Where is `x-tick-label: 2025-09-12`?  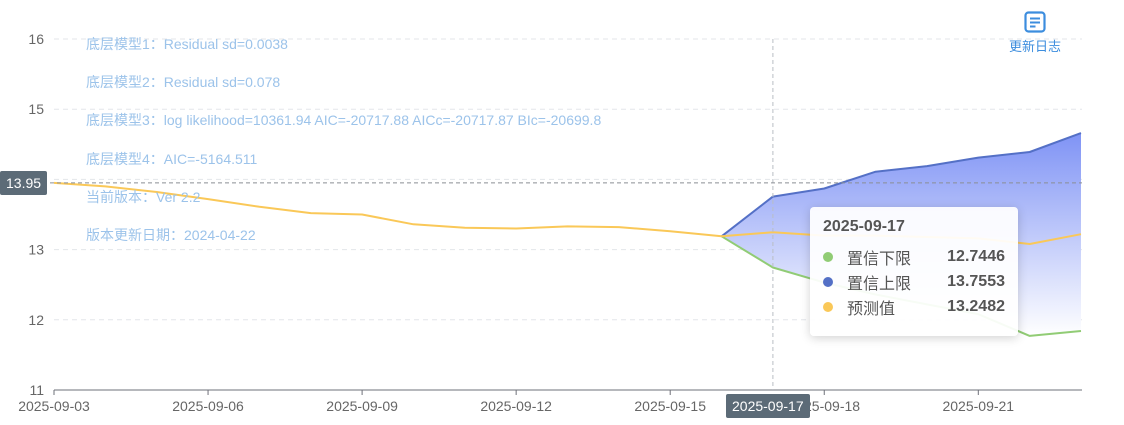
x-tick-label: 2025-09-12 is located at coordinates (516, 406).